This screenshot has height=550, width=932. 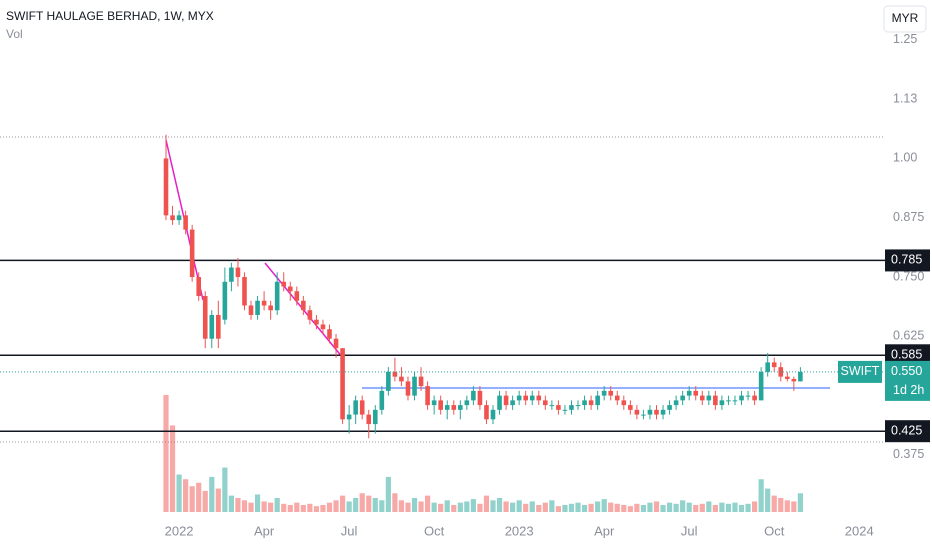 I want to click on symbol-tag, so click(x=860, y=371).